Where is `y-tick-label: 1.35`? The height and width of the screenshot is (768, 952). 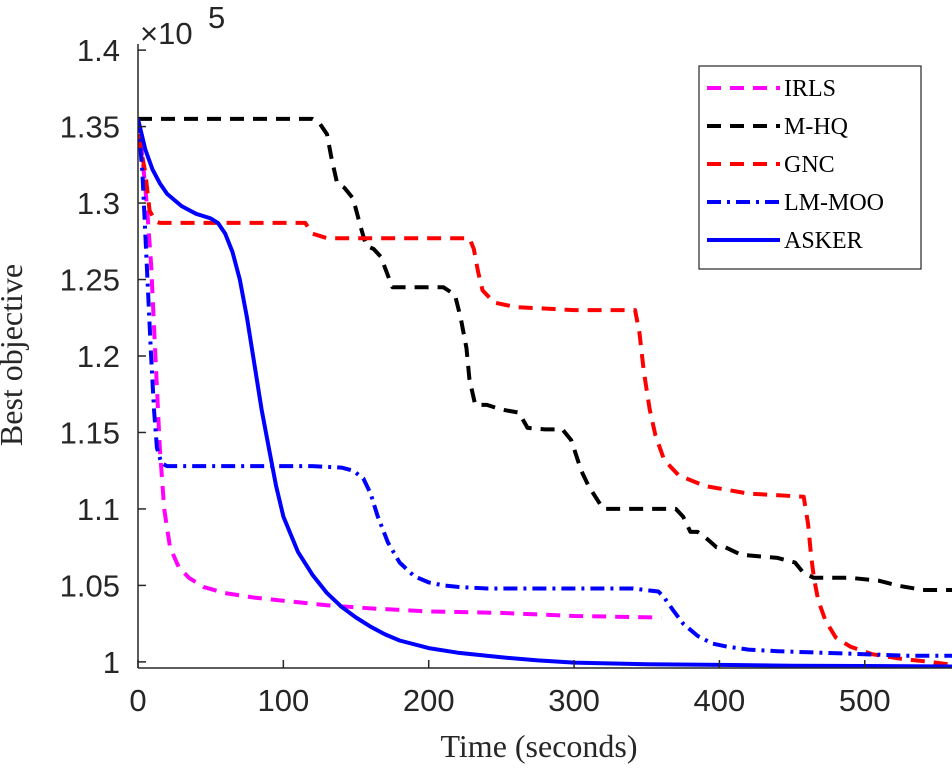 y-tick-label: 1.35 is located at coordinates (90, 127).